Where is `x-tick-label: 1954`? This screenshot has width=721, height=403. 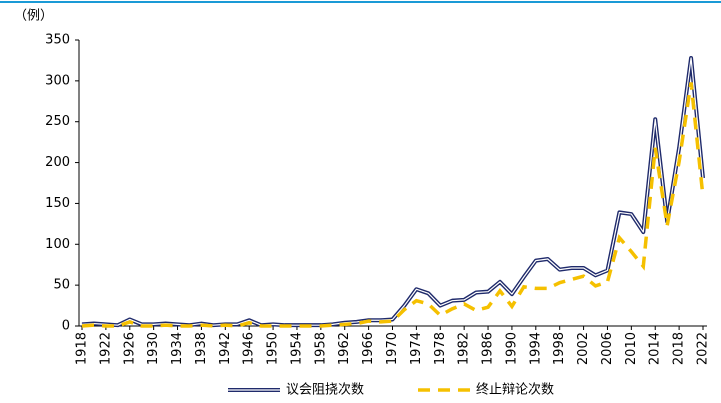 x-tick-label: 1954 is located at coordinates (296, 348).